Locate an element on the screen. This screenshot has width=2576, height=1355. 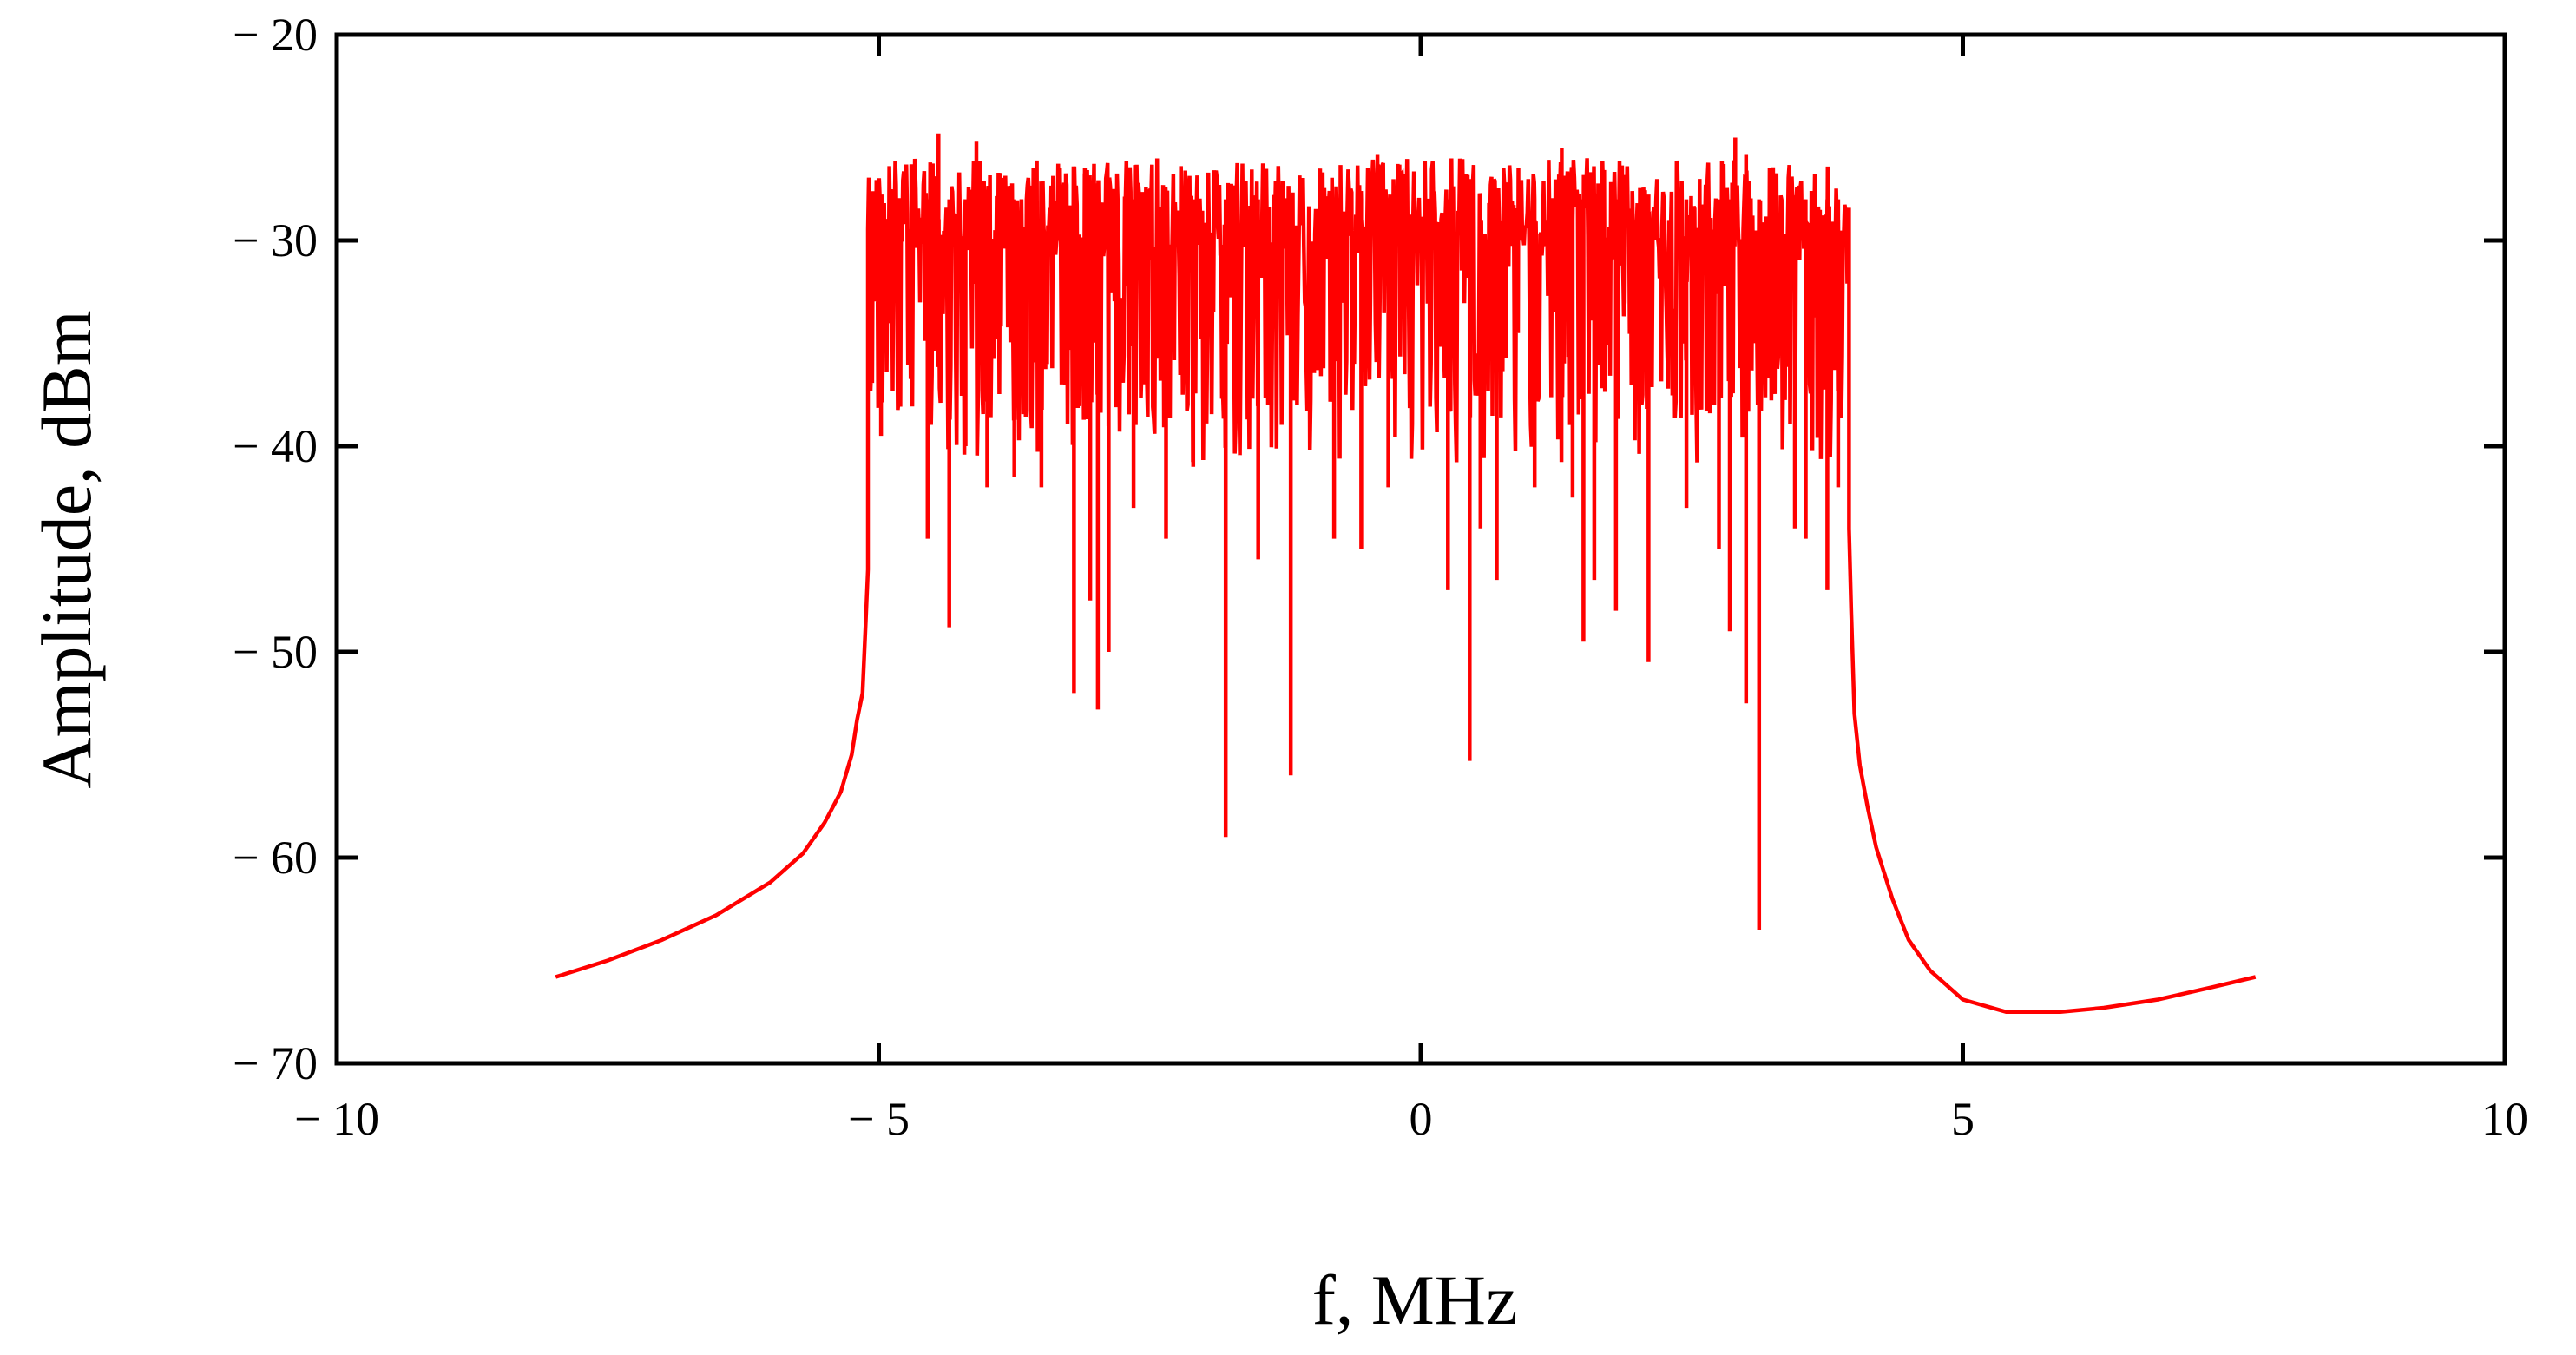
y-tick-label: − 40 is located at coordinates (275, 446).